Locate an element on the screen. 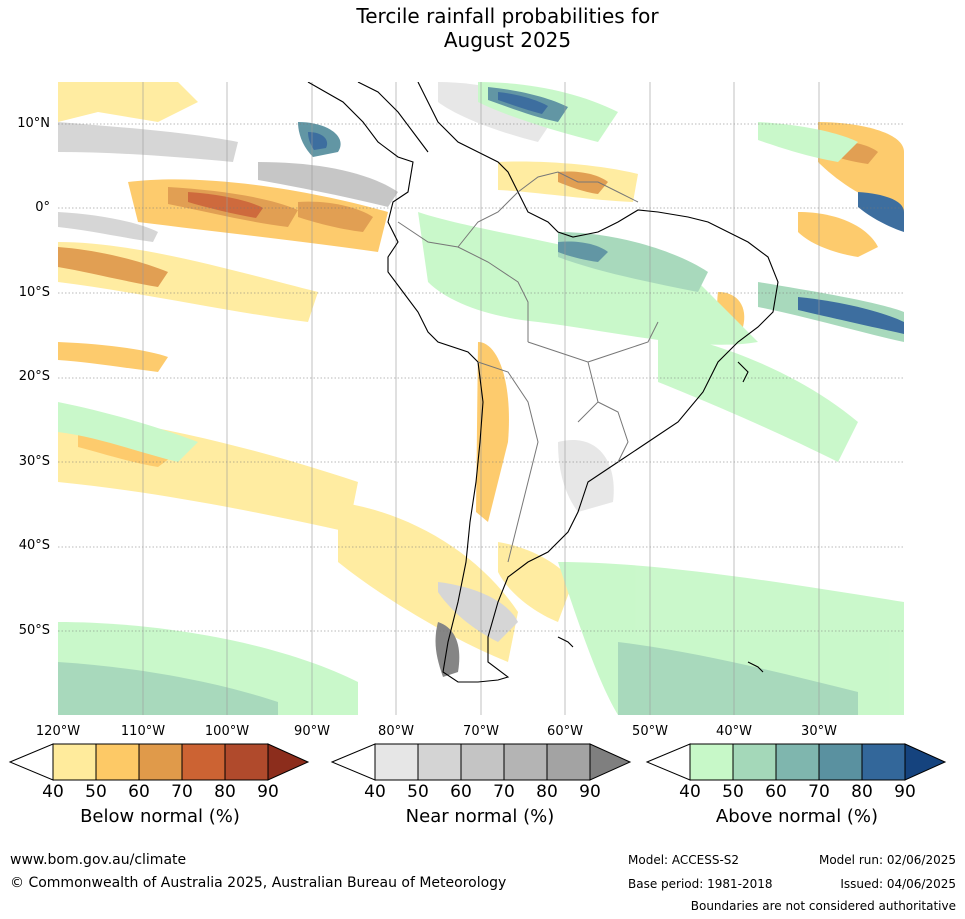  lon-label-30w: 30°W is located at coordinates (819, 731).